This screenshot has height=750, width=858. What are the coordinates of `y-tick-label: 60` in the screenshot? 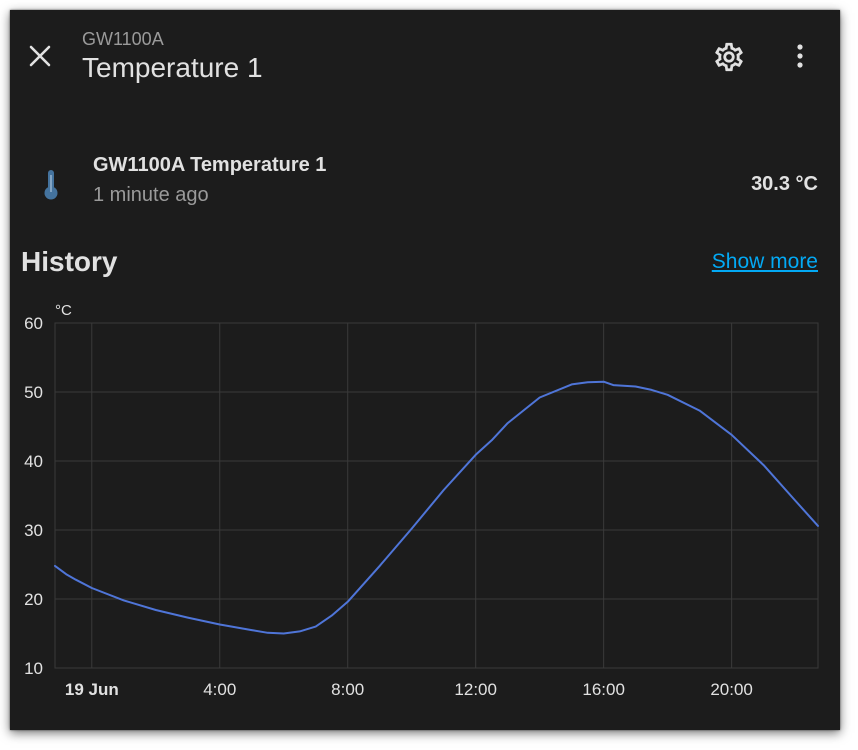 It's located at (33, 323).